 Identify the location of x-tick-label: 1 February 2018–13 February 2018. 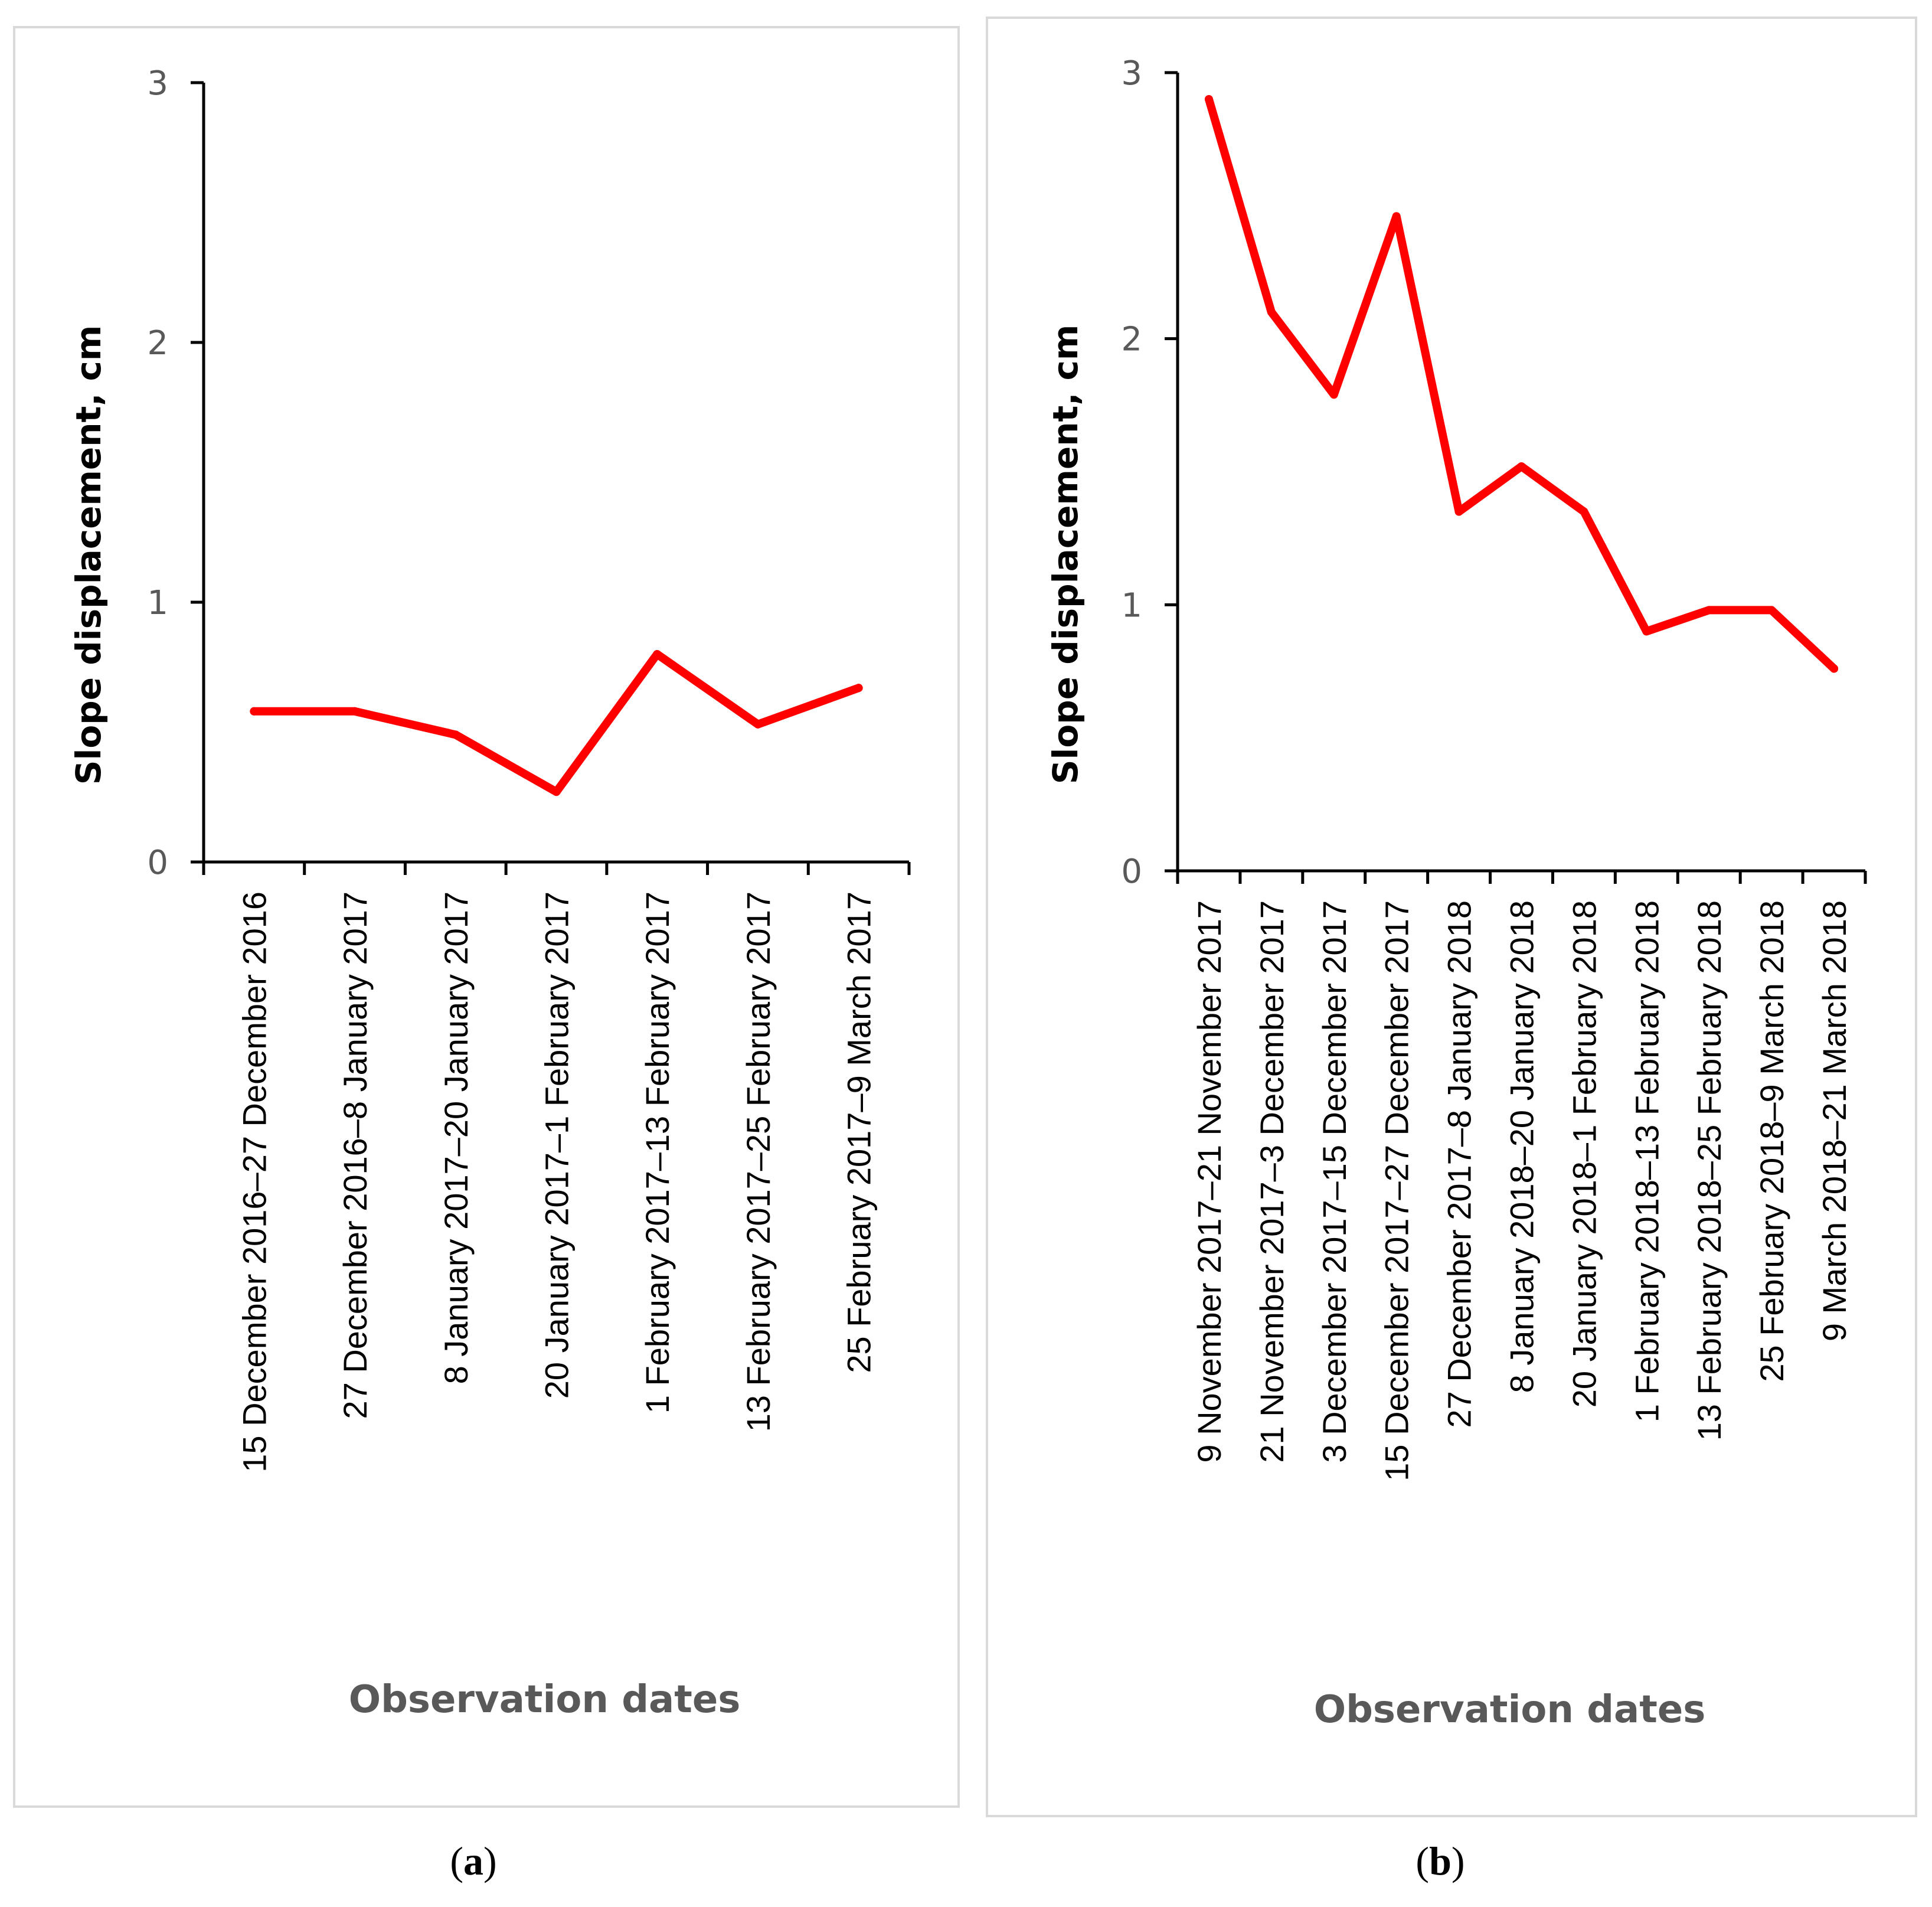
(1646, 1161).